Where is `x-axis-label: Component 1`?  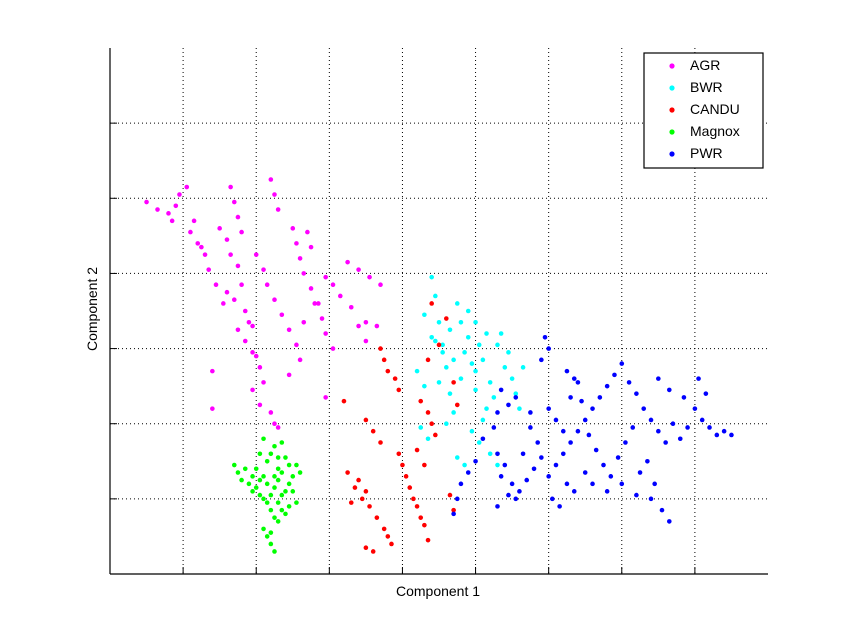
x-axis-label: Component 1 is located at coordinates (438, 591).